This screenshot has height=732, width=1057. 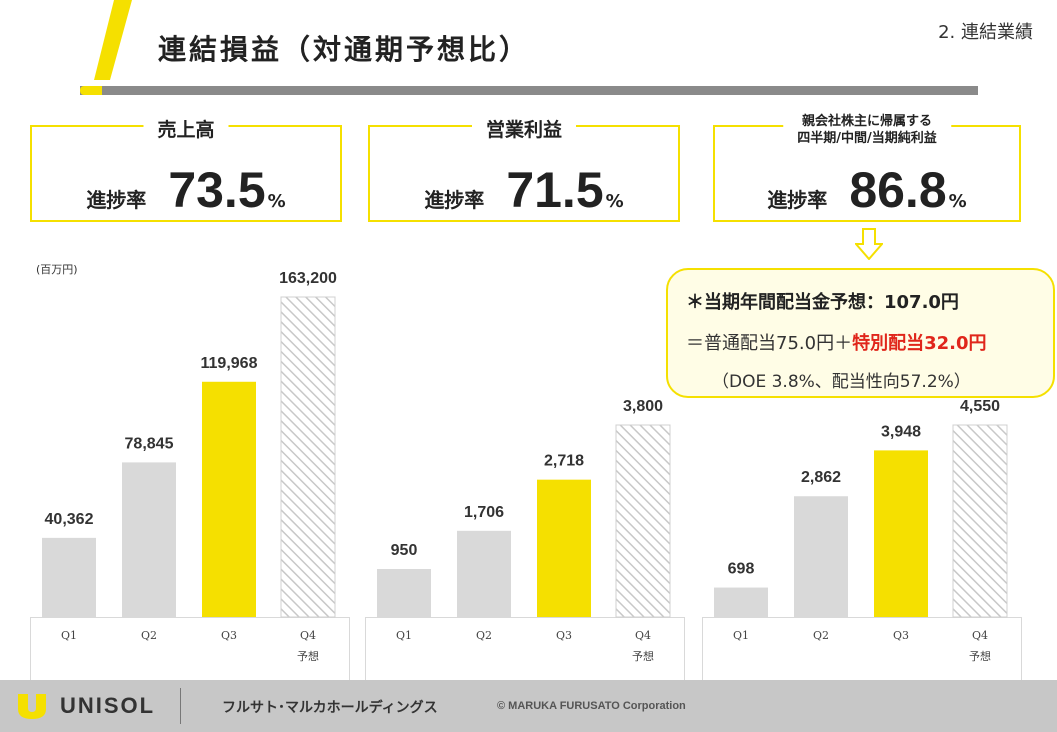 What do you see at coordinates (229, 363) in the screenshot?
I see `data-label-q3: 119,968` at bounding box center [229, 363].